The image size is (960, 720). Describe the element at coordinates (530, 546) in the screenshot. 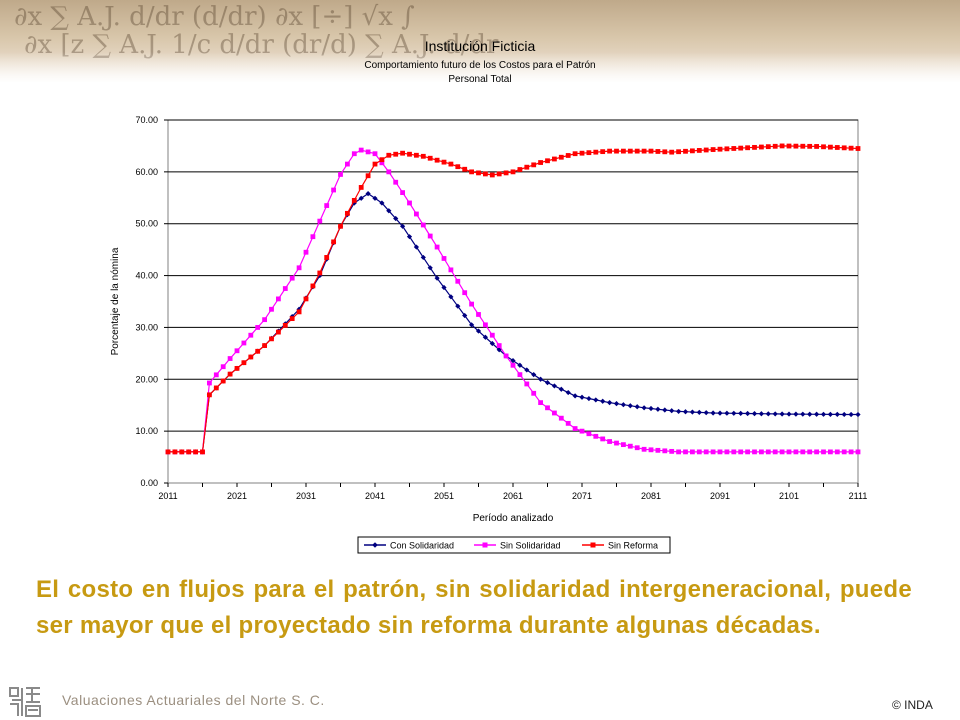

I see `legend-label: Sin Solidaridad` at that location.